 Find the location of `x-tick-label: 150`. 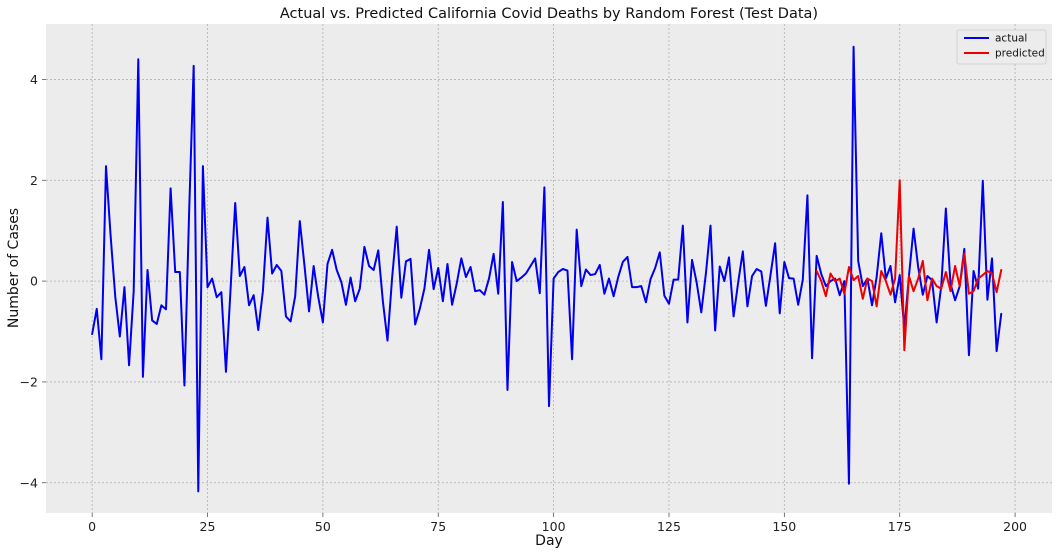

x-tick-label: 150 is located at coordinates (784, 526).